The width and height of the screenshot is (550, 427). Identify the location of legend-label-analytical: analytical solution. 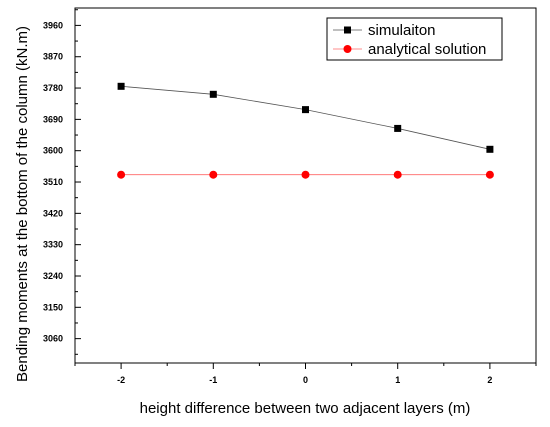
(427, 49).